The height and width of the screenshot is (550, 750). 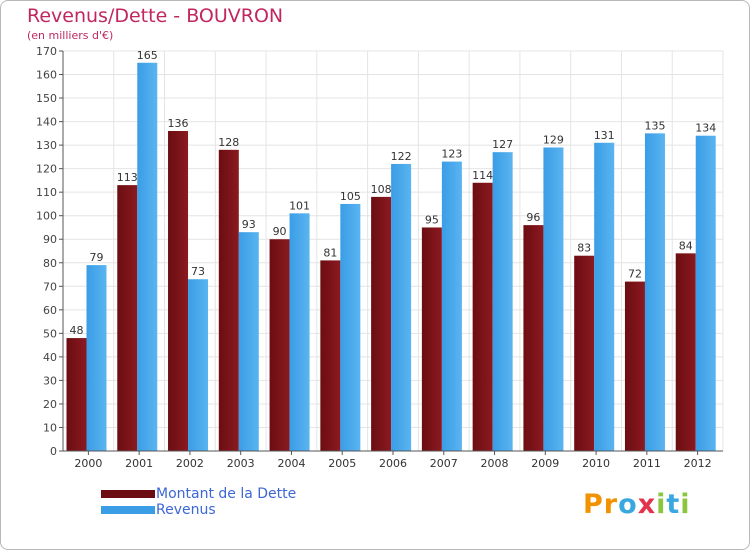 I want to click on legend-label-revenus: Revenus, so click(x=186, y=510).